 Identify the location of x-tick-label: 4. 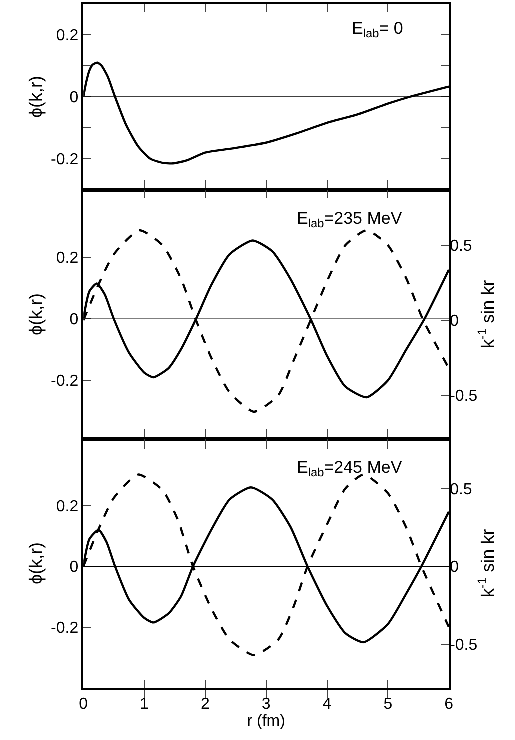
(327, 704).